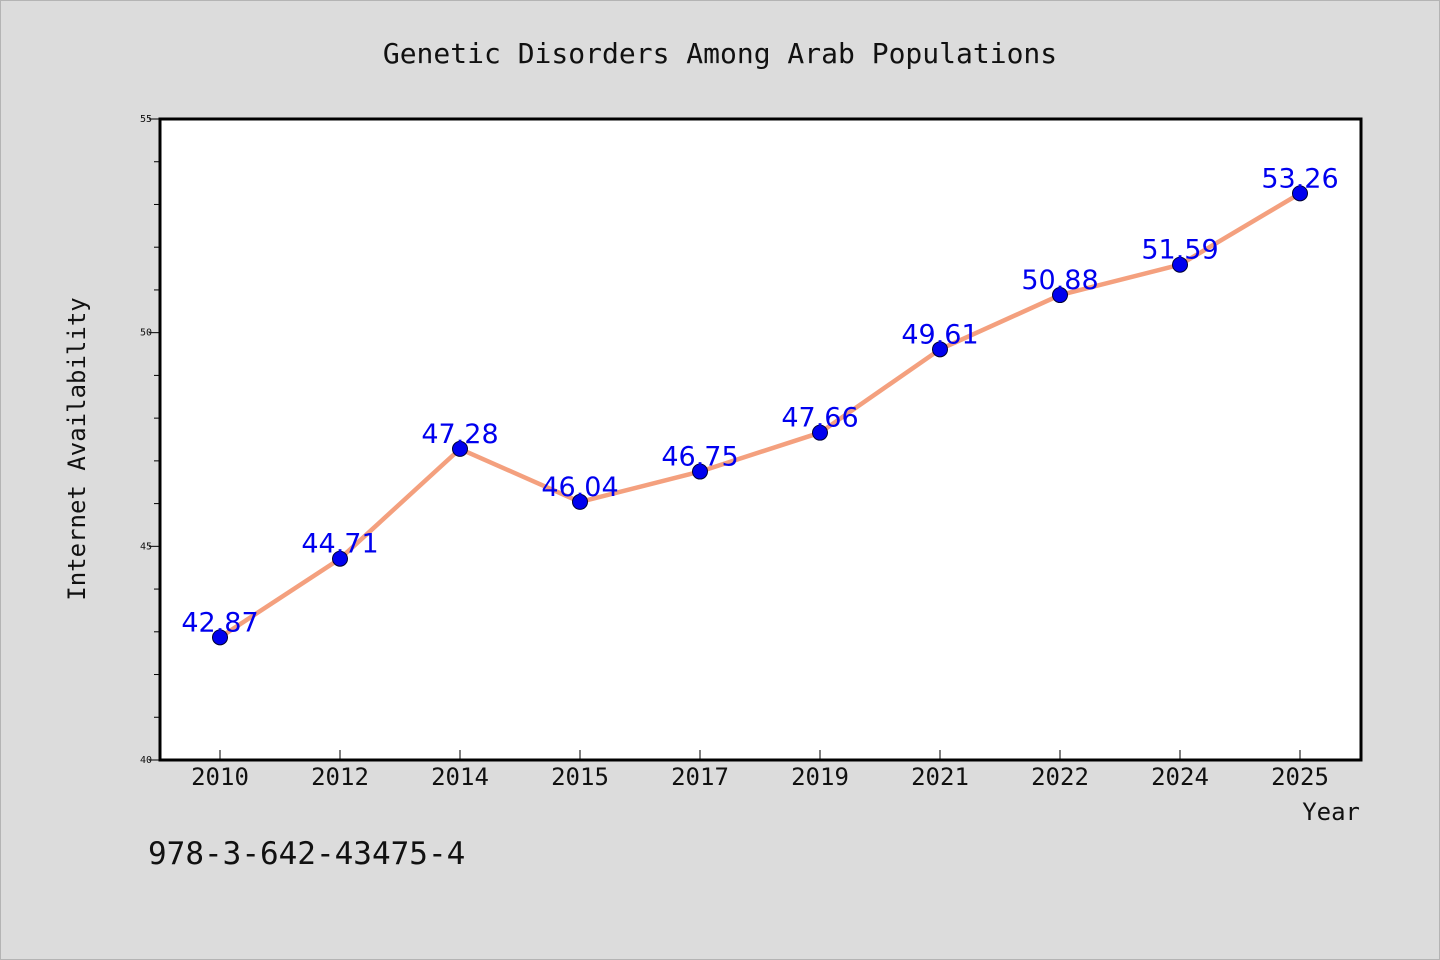 The image size is (1440, 960). What do you see at coordinates (154, 439) in the screenshot?
I see `y-axis-ticks` at bounding box center [154, 439].